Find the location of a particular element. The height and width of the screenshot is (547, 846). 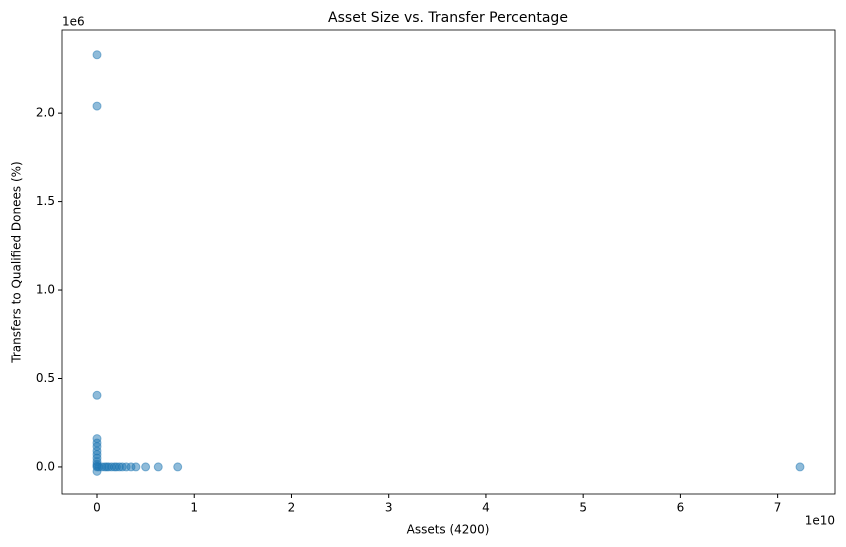

x-tick-label: 4 is located at coordinates (486, 508).